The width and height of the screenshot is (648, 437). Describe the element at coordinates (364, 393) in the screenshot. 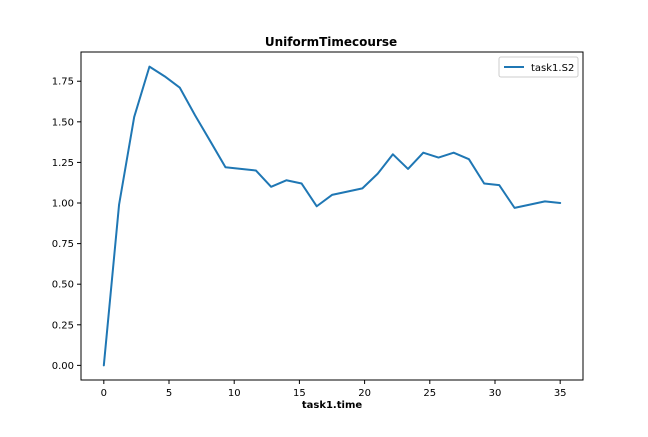

I see `x-tick-label: 20` at that location.